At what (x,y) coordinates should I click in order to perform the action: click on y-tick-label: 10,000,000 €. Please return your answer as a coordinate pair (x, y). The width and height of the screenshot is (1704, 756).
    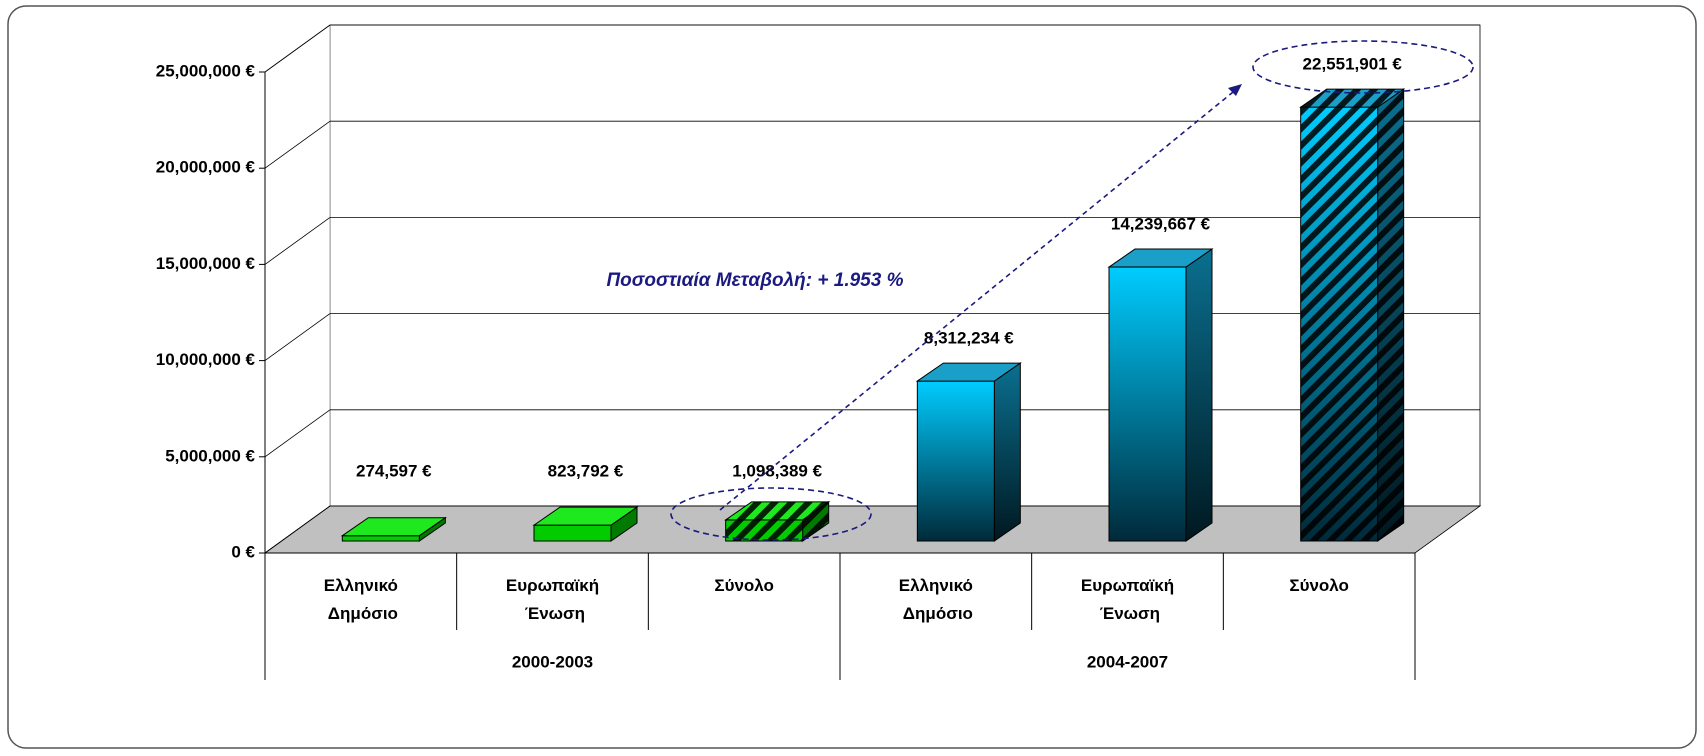
    Looking at the image, I should click on (206, 359).